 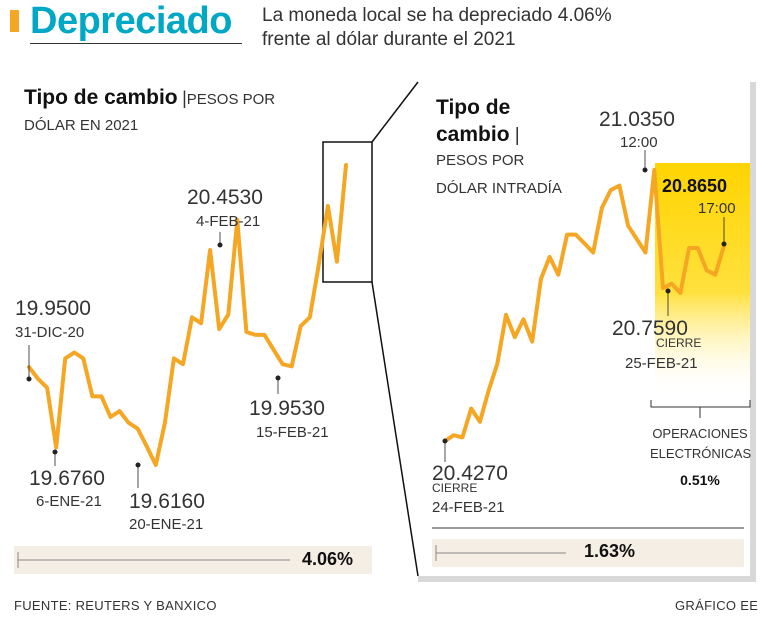 I want to click on right-chart-title-1: Tipo de, so click(x=473, y=107).